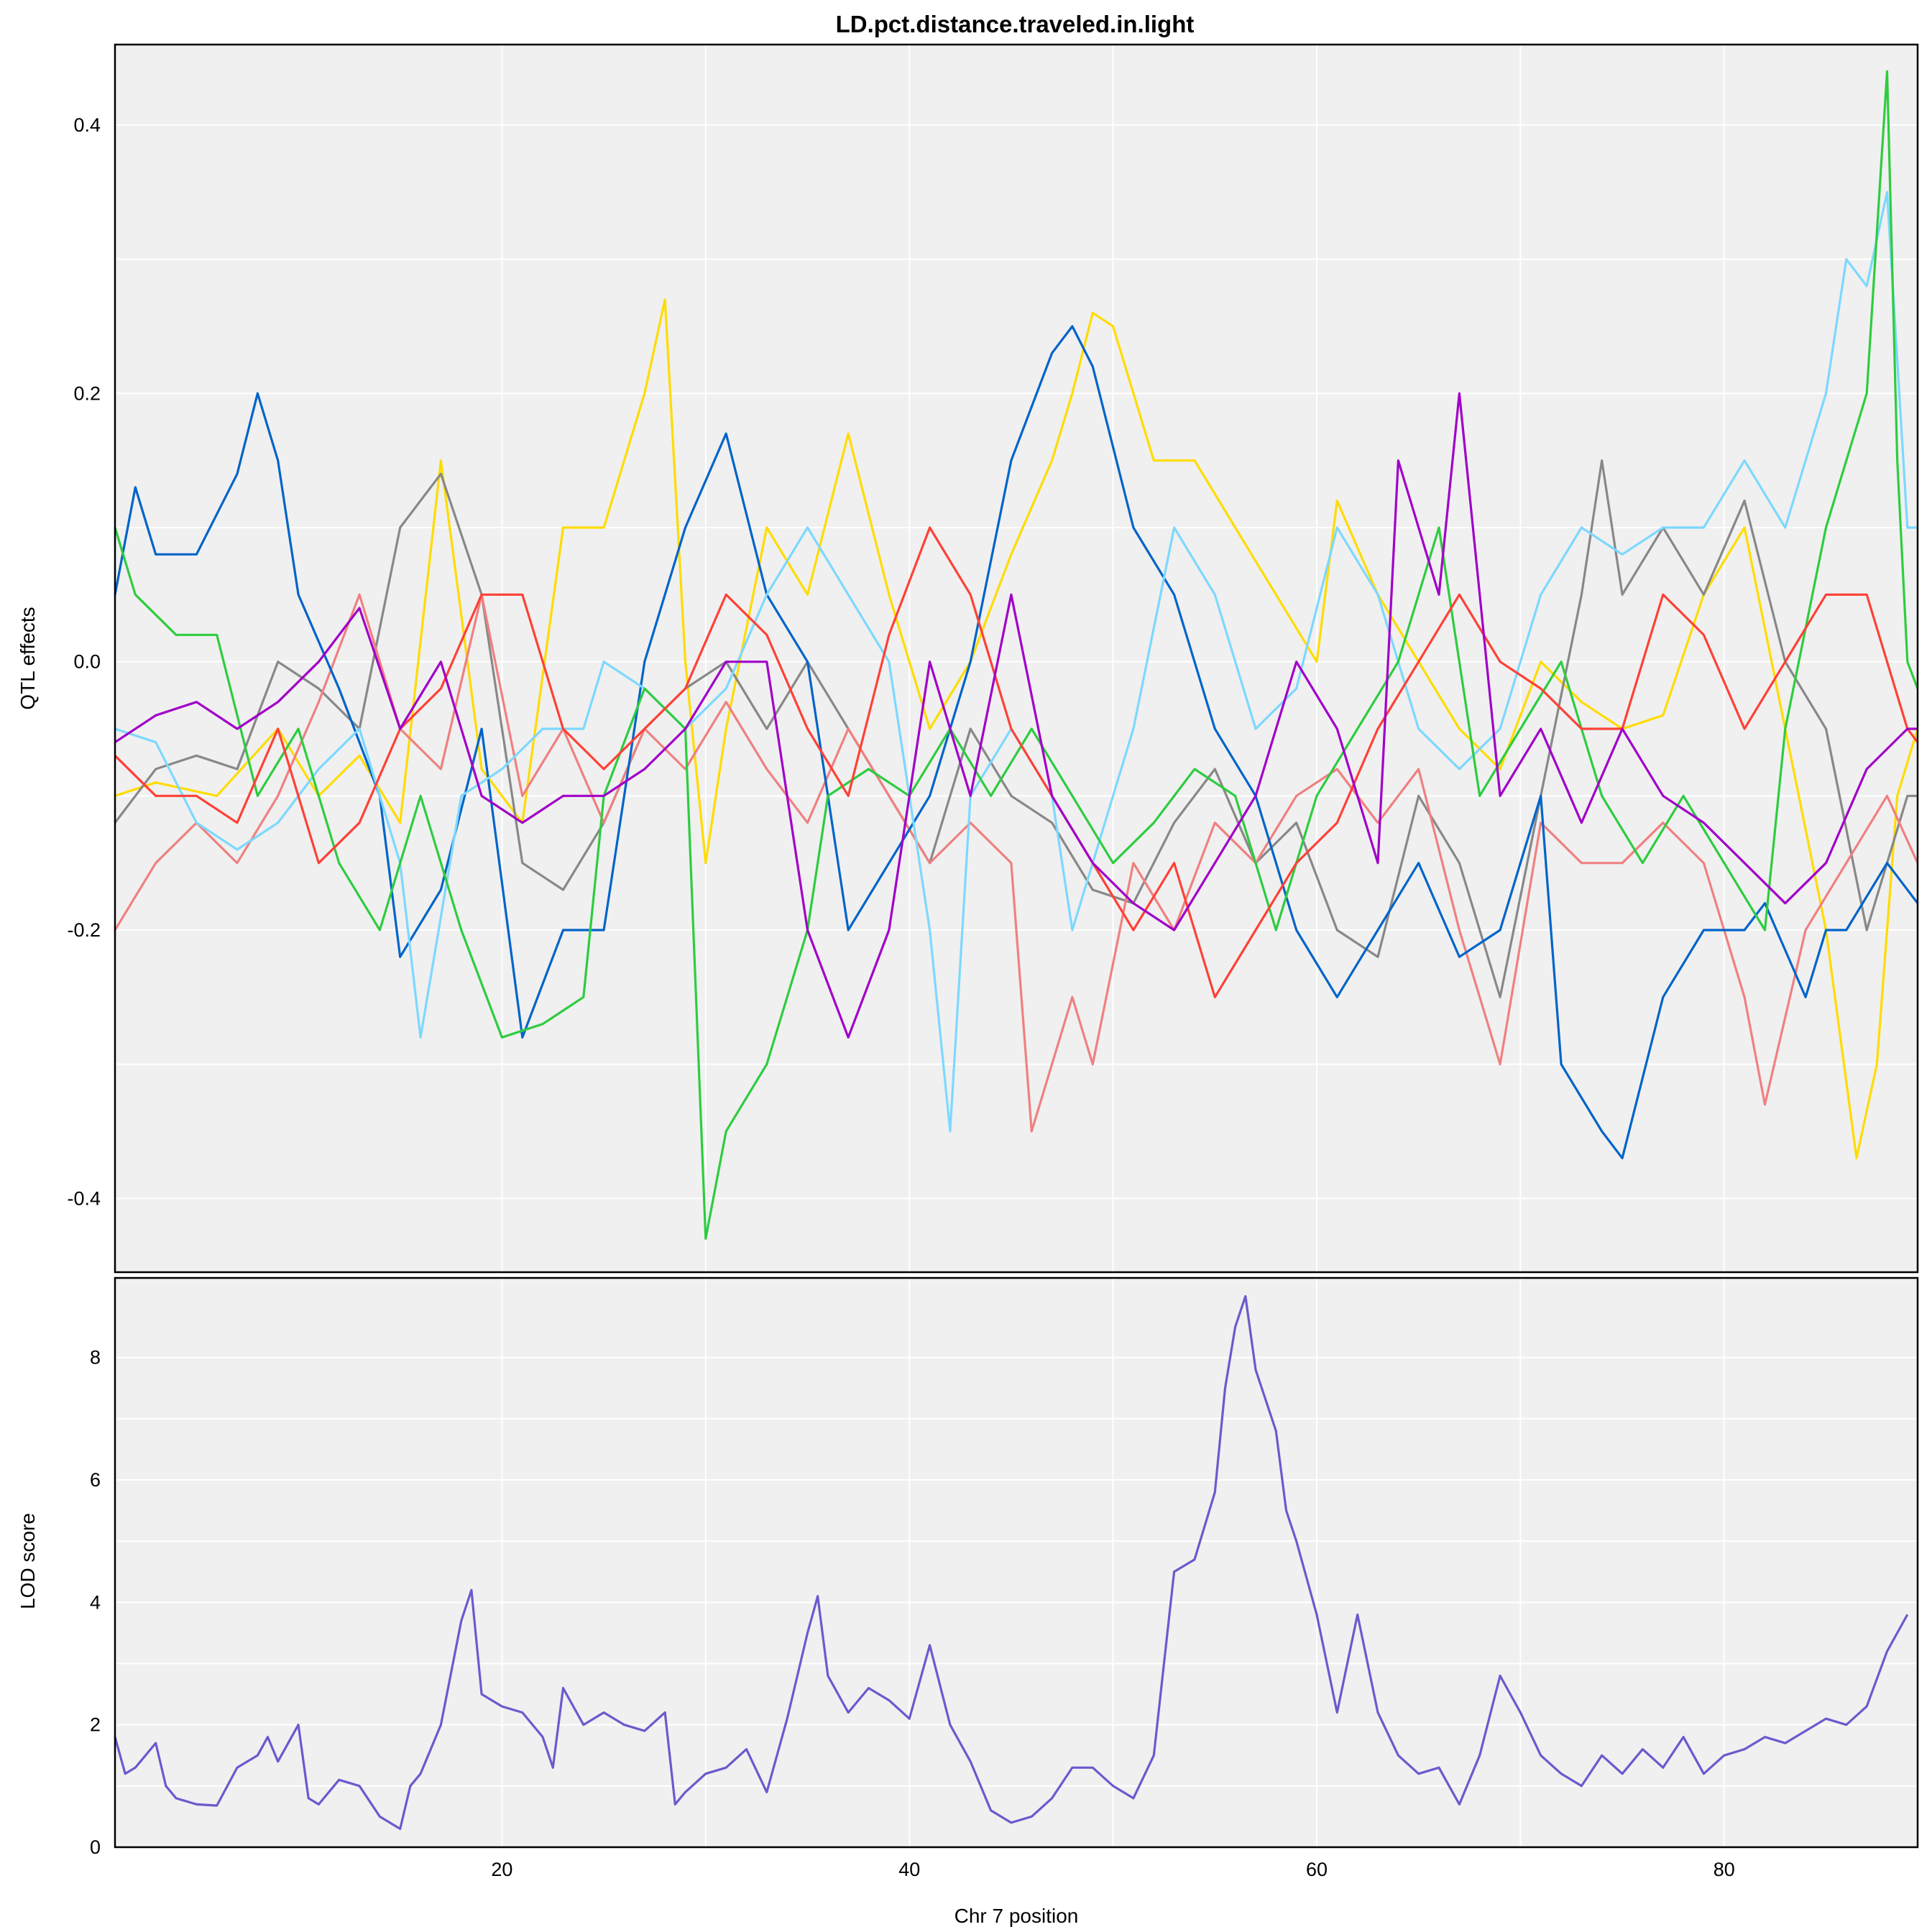 This screenshot has width=1932, height=1932. I want to click on x-tick-label: 80, so click(1724, 1869).